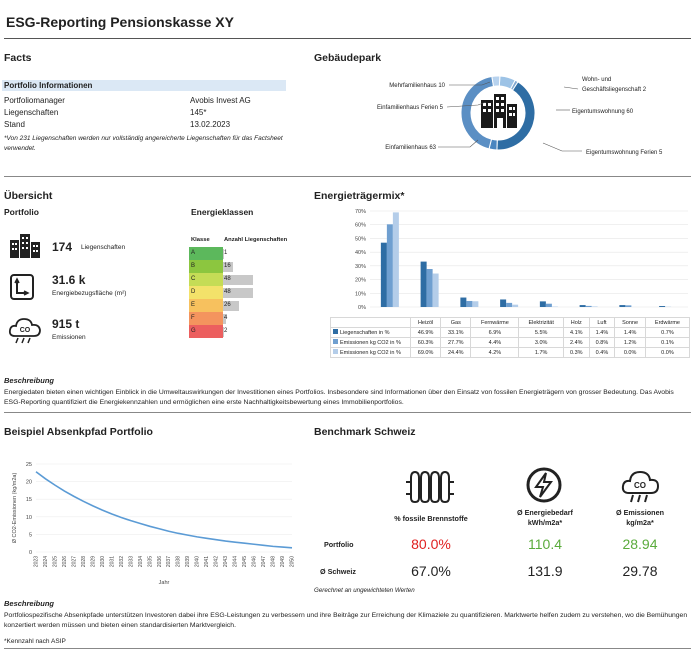 The width and height of the screenshot is (695, 650). I want to click on benchmark-value-portfolio: 110.4, so click(545, 544).